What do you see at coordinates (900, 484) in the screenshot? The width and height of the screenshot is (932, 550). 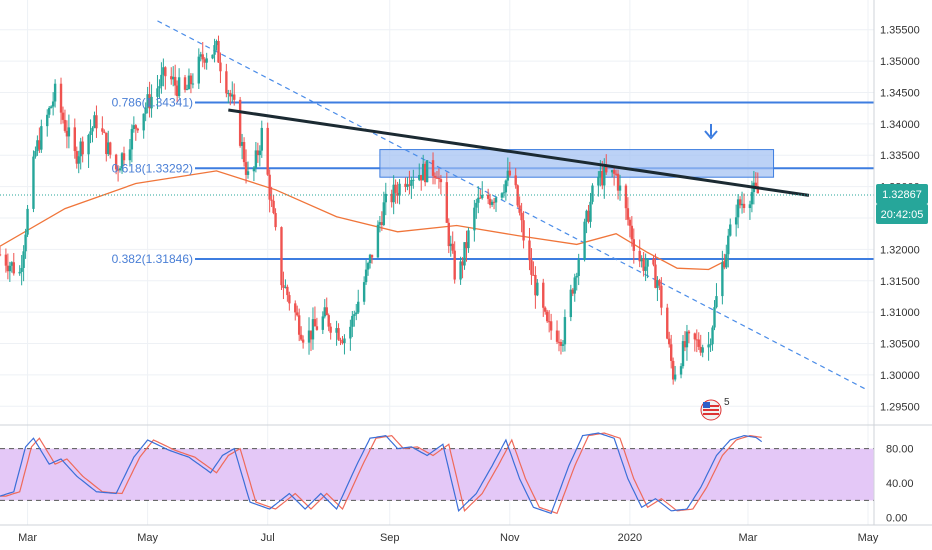 I see `oscillator-axis: 80.00 40.00 0.00` at bounding box center [900, 484].